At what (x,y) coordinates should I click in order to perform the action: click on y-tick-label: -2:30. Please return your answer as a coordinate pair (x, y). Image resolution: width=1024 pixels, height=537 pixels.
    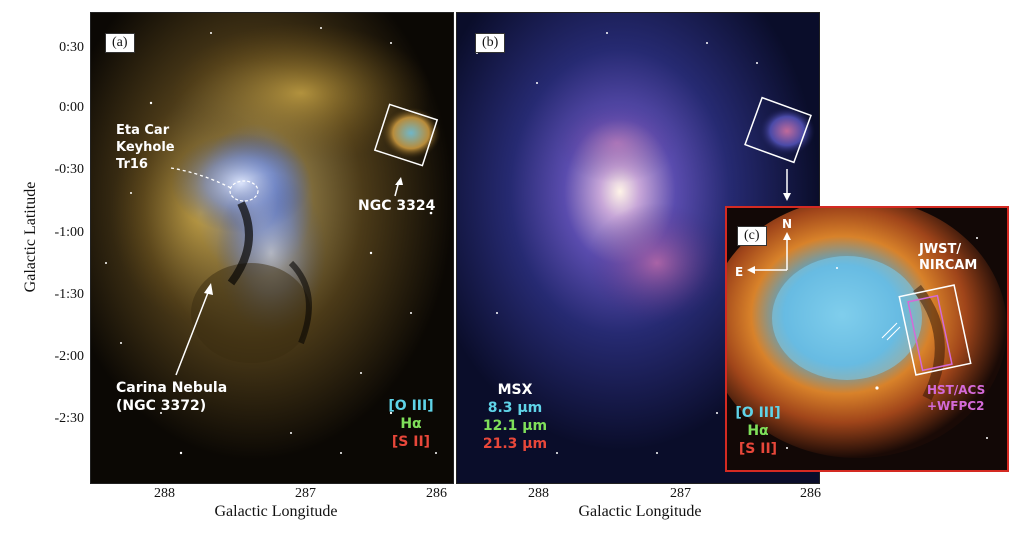
    Looking at the image, I should click on (69, 418).